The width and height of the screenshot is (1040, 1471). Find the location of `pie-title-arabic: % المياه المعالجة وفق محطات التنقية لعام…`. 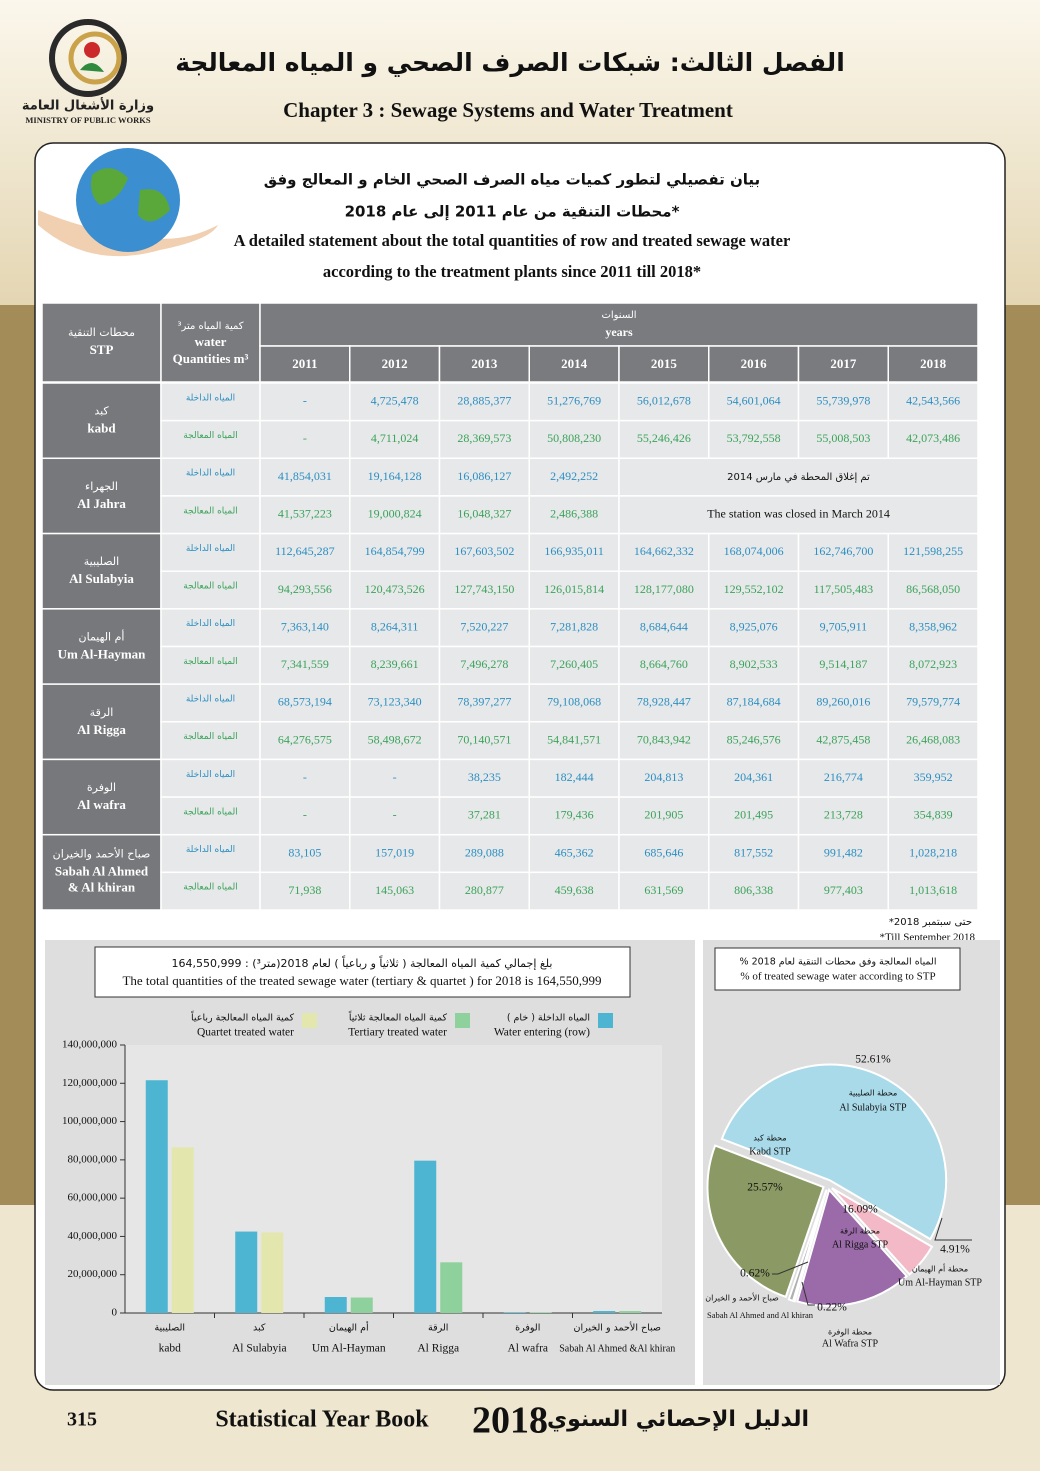

pie-title-arabic: % المياه المعالجة وفق محطات التنقية لعام… is located at coordinates (838, 962).